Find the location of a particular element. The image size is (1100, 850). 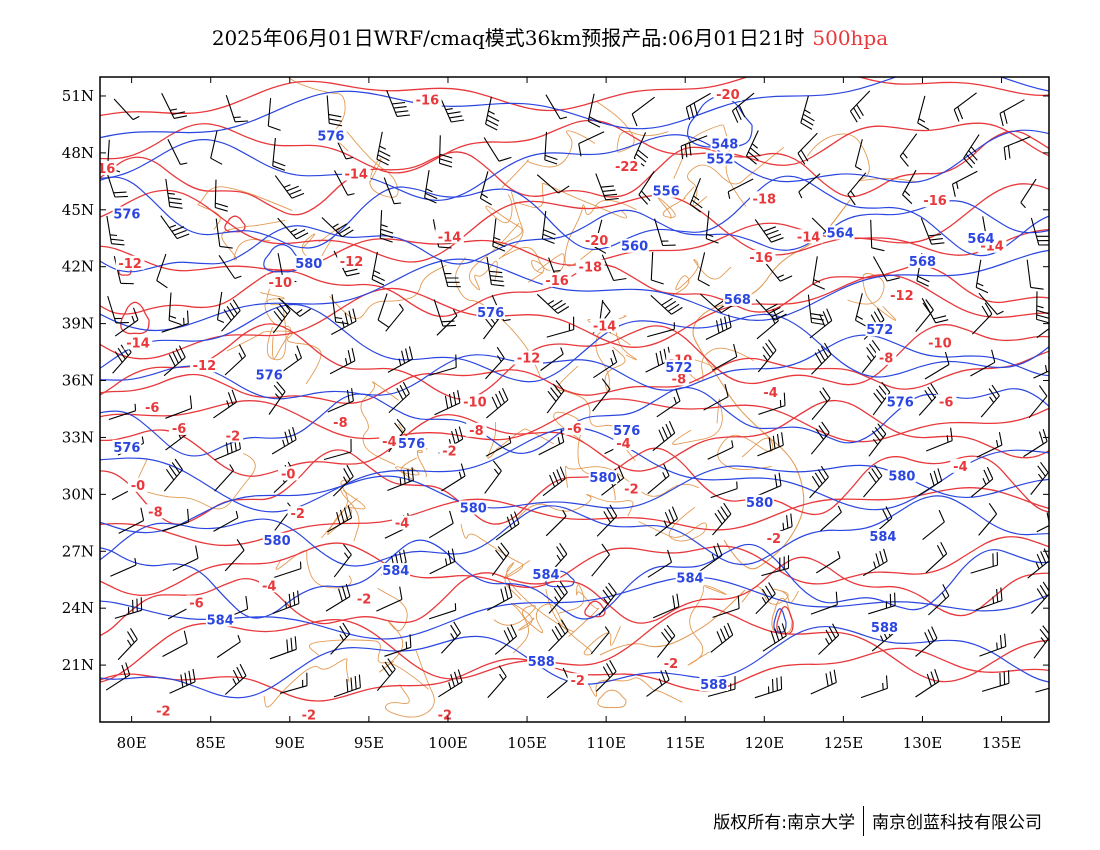

temperature-label: -22 is located at coordinates (627, 167).